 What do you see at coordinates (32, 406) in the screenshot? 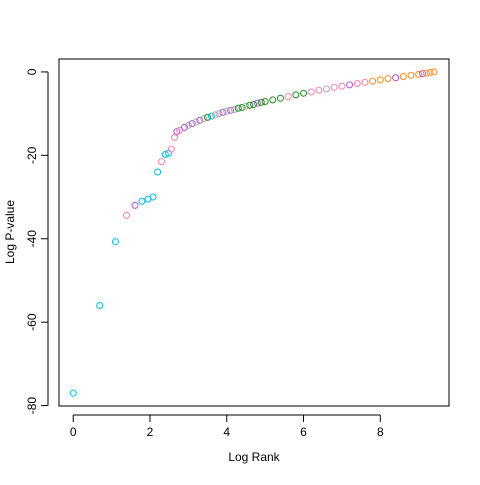
I see `y-tick-label: -80` at bounding box center [32, 406].